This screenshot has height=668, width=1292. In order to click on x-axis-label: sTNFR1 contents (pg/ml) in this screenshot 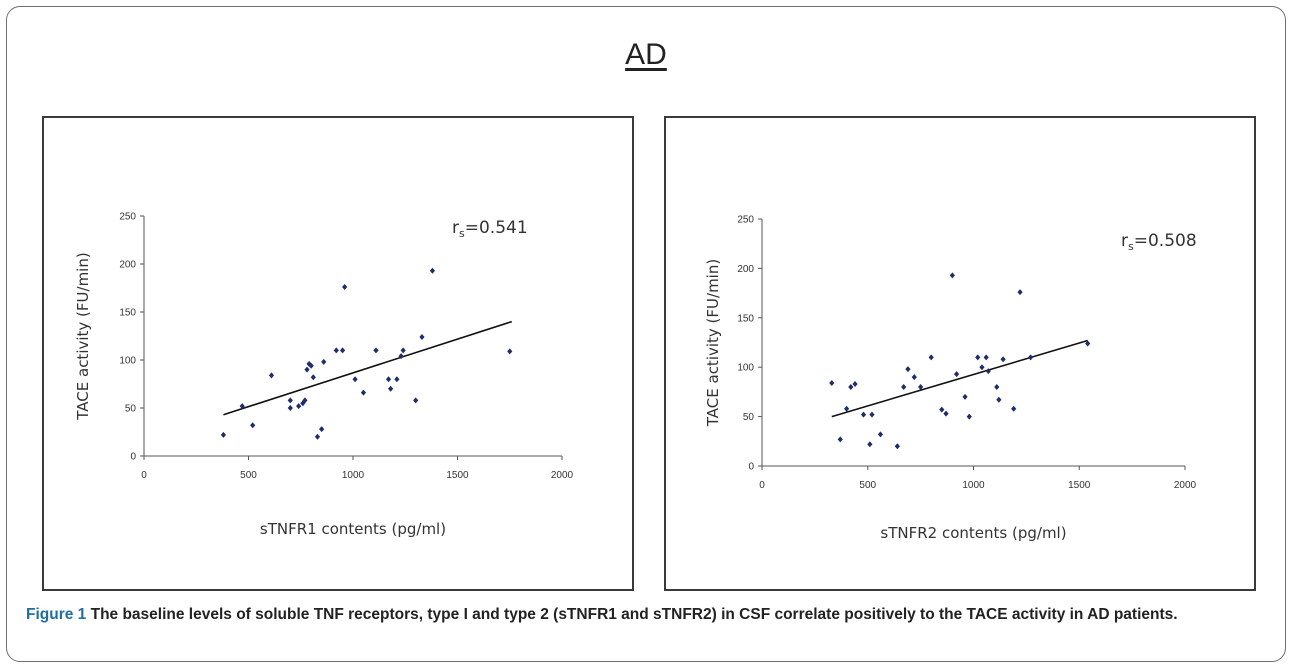, I will do `click(353, 529)`.